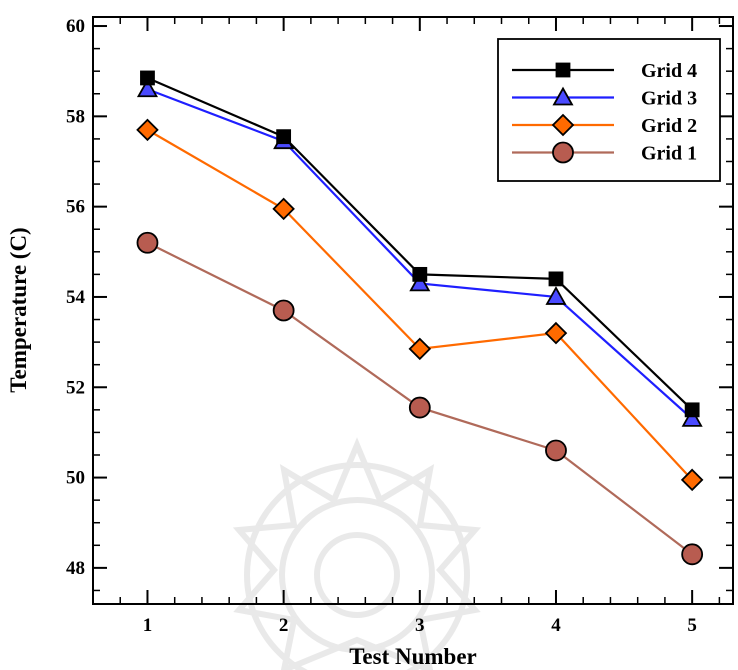 The width and height of the screenshot is (738, 670). I want to click on legend-label-grid-4: Grid 4, so click(669, 71).